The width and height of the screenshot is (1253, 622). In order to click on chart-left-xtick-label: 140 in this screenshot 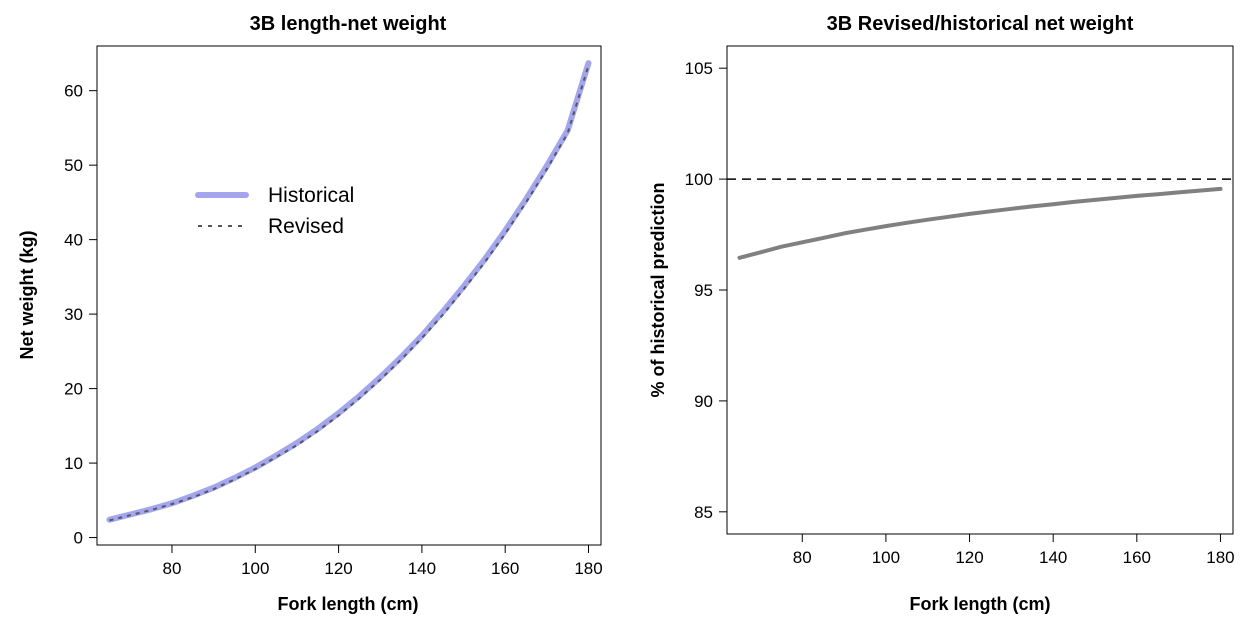, I will do `click(422, 568)`.